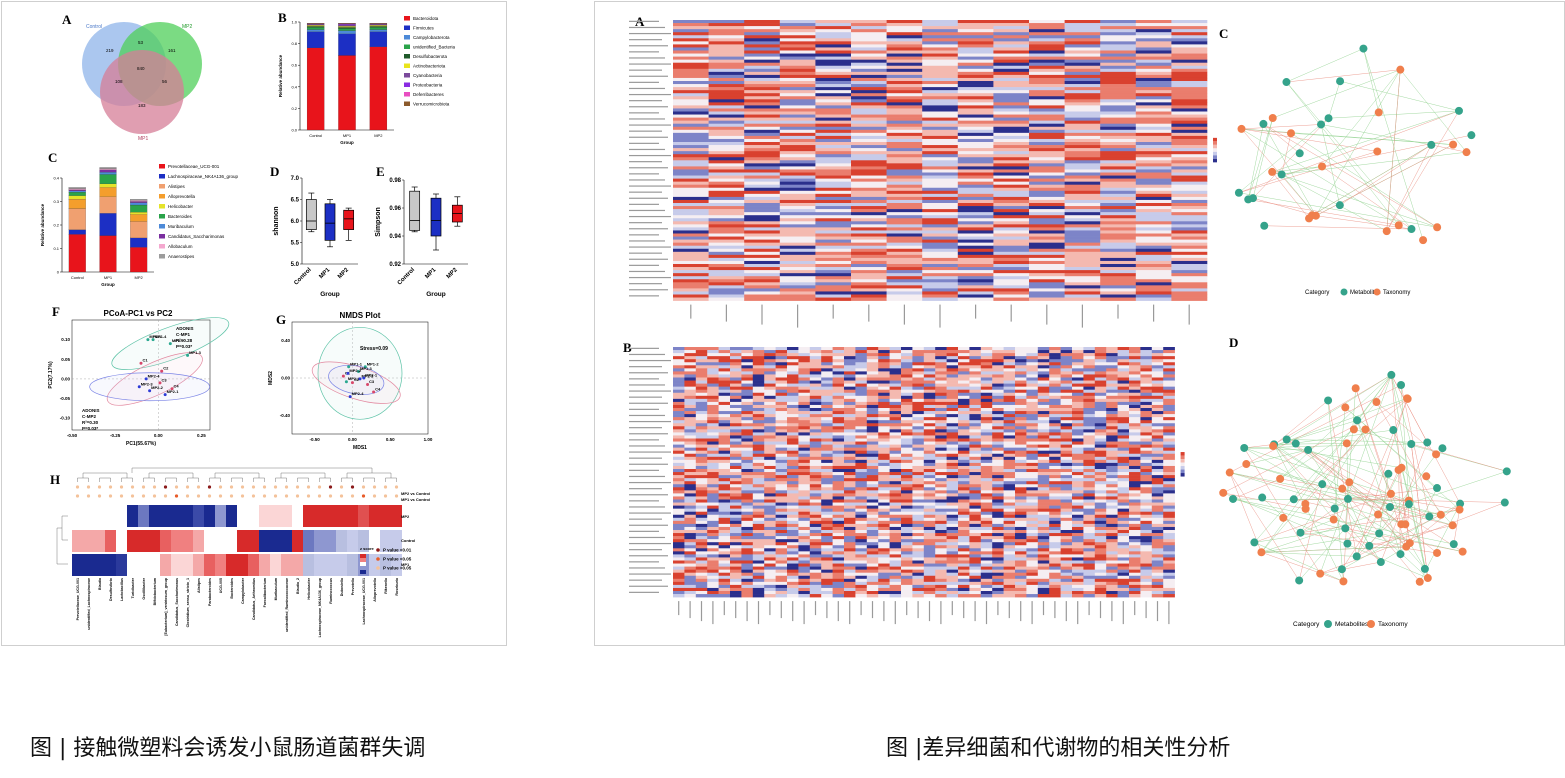  What do you see at coordinates (165, 81) in the screenshot?
I see `venn-value-mp2-mp1: 56` at bounding box center [165, 81].